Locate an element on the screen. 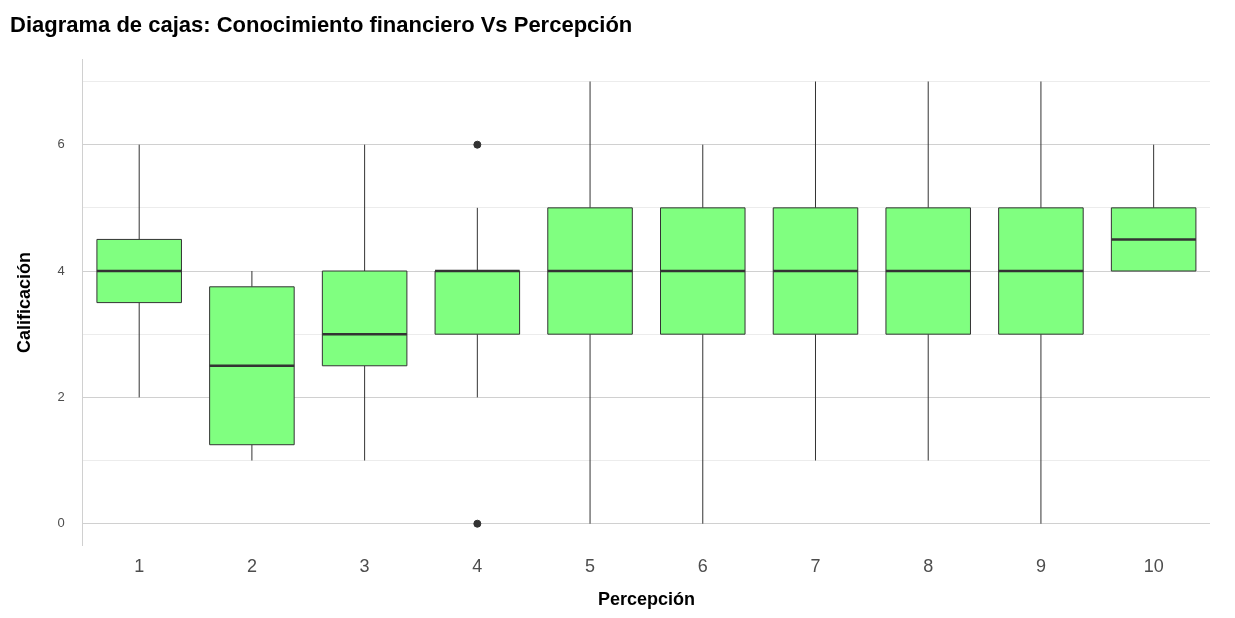 The width and height of the screenshot is (1235, 618). y-tick-label: 6 is located at coordinates (61, 144).